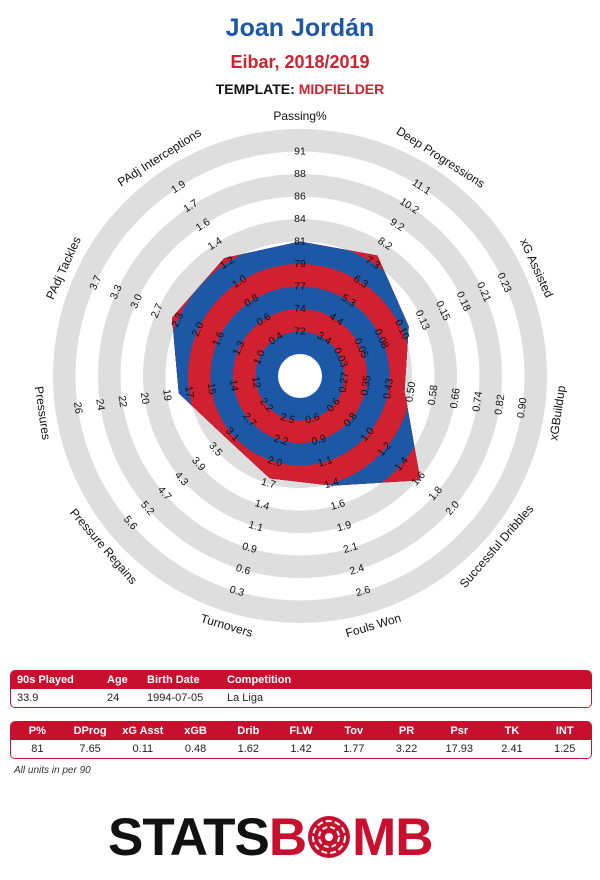 The image size is (600, 880). What do you see at coordinates (301, 680) in the screenshot?
I see `info-header-row: 90s Played Age Birth Date Competition` at bounding box center [301, 680].